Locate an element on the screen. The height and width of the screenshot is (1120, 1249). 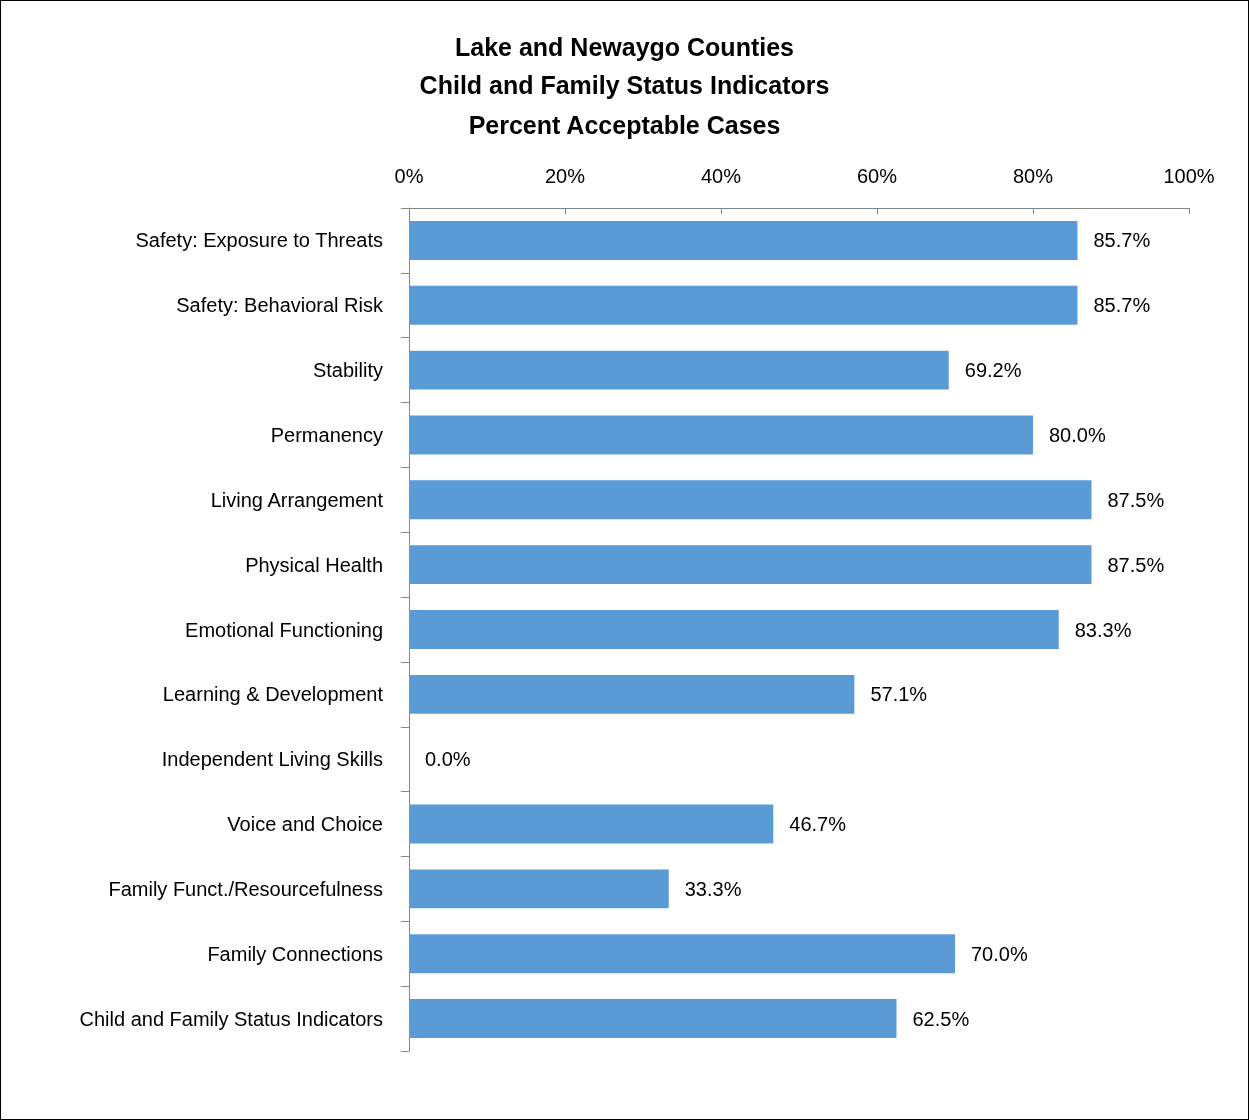
data-label: 70.0% is located at coordinates (999, 953).